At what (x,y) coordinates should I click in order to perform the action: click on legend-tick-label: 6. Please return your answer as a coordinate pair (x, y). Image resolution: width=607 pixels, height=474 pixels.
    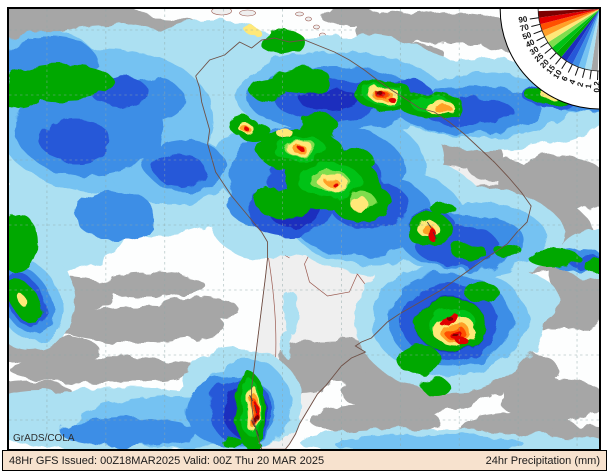
    Looking at the image, I should click on (565, 78).